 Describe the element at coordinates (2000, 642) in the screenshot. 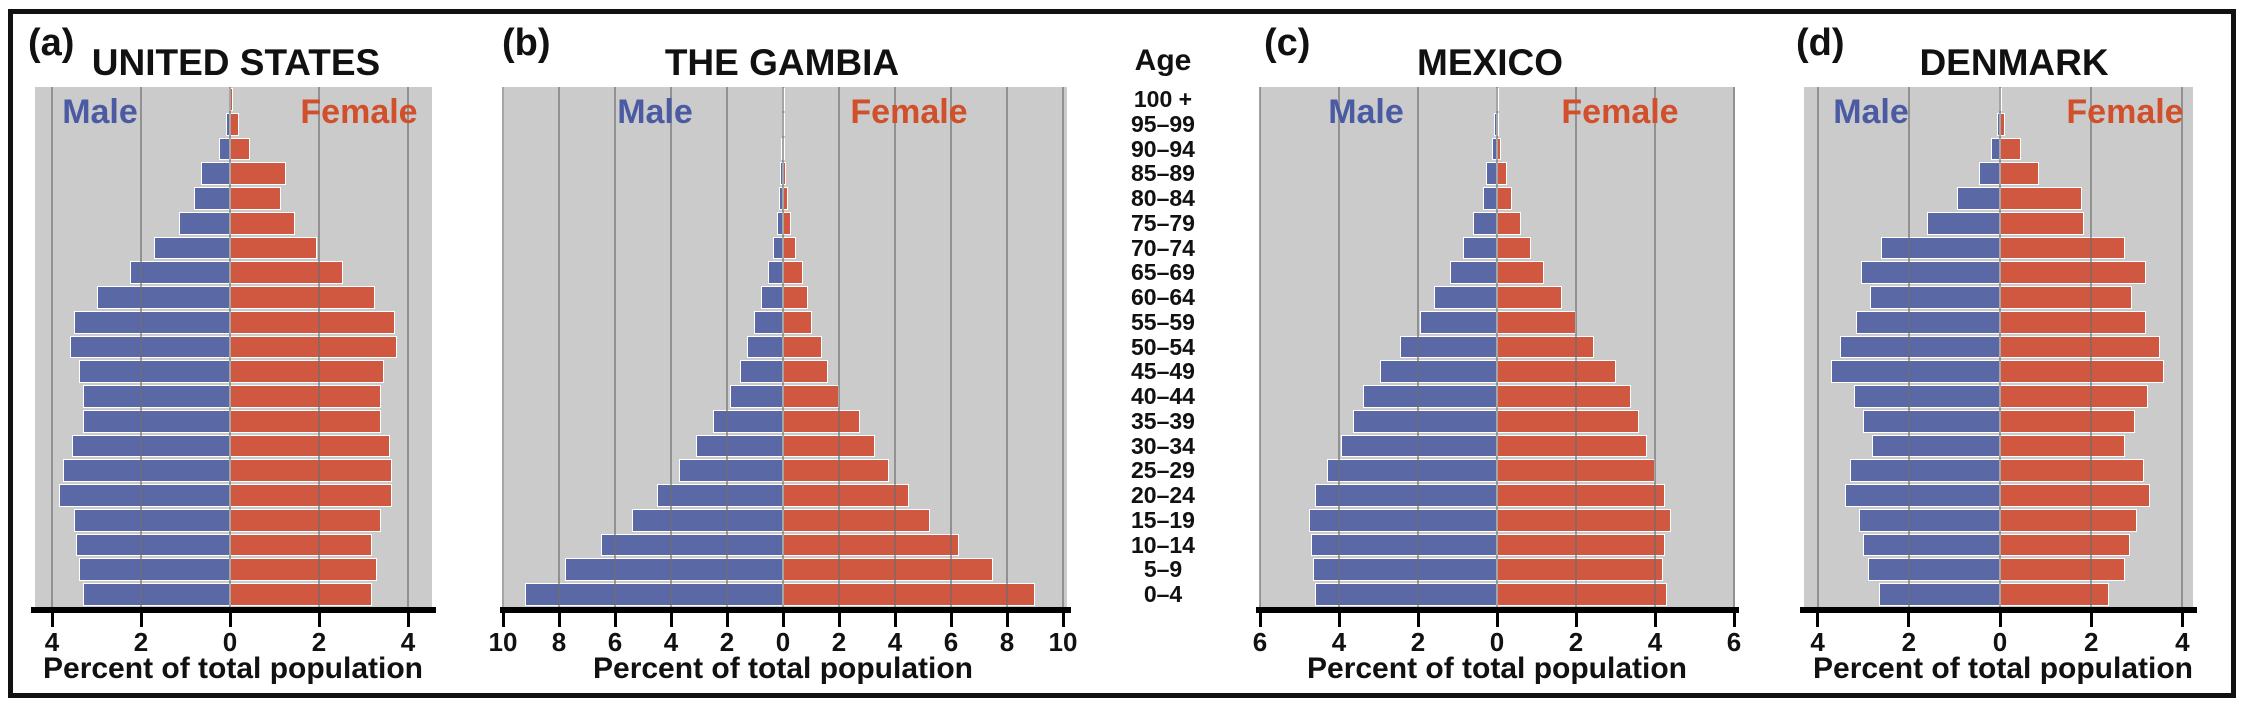

I see `x-axis-tick-label: 0` at that location.